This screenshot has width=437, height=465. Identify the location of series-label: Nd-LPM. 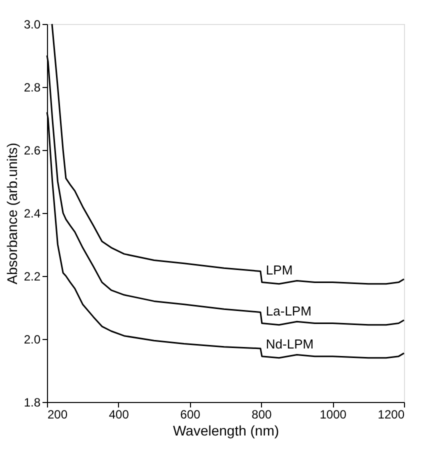
(290, 344).